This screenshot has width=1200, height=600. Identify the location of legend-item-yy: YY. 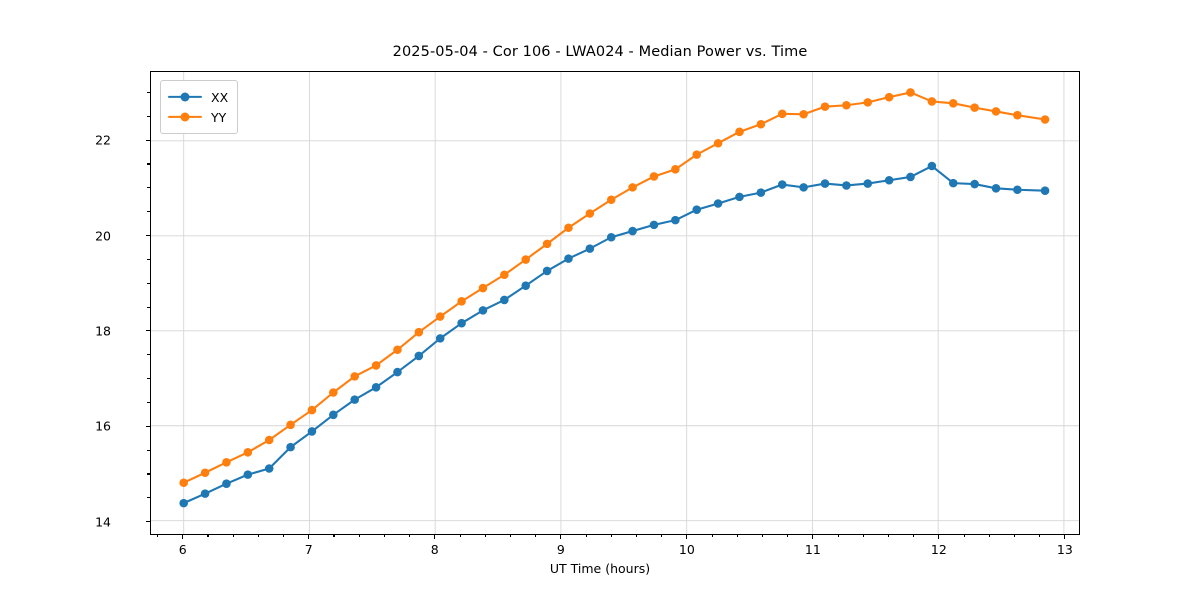
(198, 117).